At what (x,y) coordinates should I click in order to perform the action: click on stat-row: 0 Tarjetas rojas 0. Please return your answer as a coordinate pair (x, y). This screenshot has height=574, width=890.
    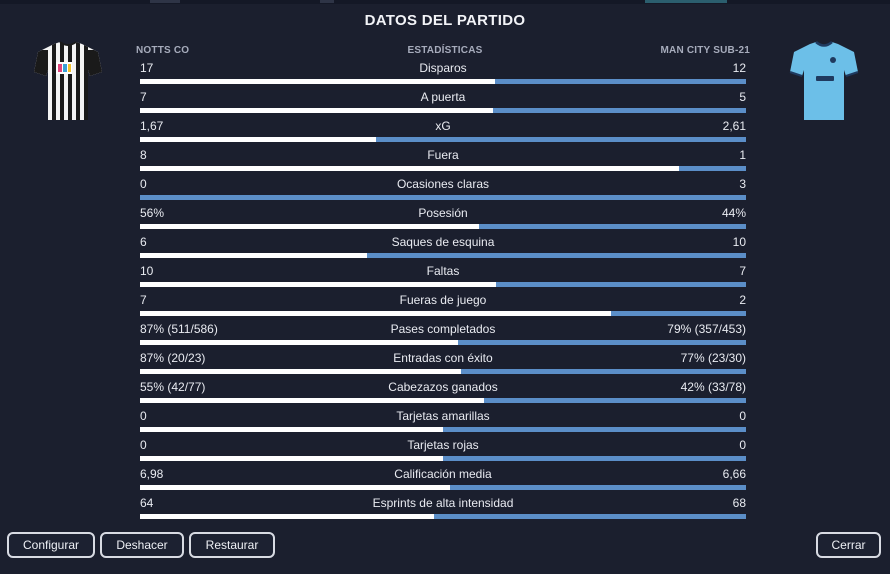
    Looking at the image, I should click on (443, 452).